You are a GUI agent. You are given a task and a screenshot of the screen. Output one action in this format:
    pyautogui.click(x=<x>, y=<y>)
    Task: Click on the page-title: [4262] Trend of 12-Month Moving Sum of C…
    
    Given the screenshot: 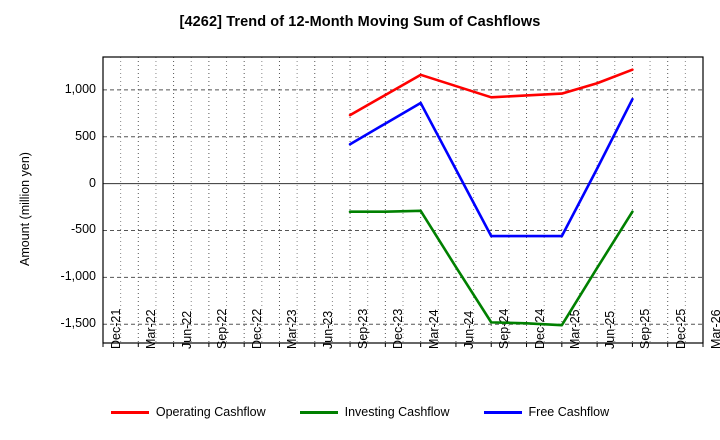 What is the action you would take?
    pyautogui.click(x=360, y=22)
    